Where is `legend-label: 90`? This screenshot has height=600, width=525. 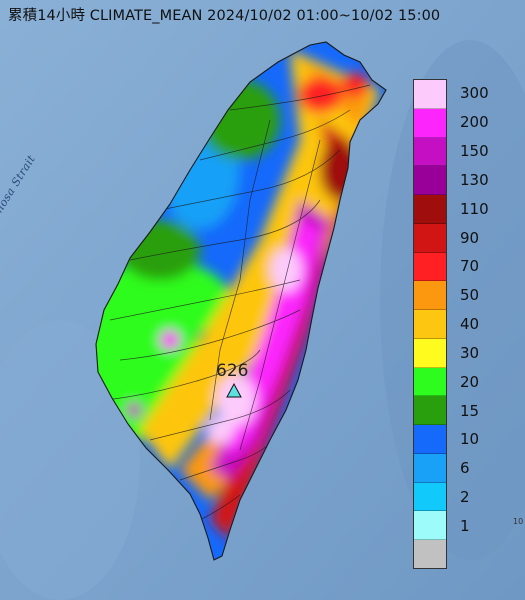
legend-label: 90 is located at coordinates (470, 237).